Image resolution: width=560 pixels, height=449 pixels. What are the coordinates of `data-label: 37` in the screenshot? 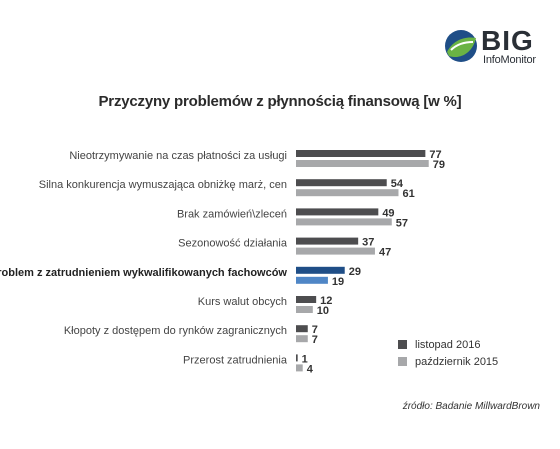 It's located at (368, 243).